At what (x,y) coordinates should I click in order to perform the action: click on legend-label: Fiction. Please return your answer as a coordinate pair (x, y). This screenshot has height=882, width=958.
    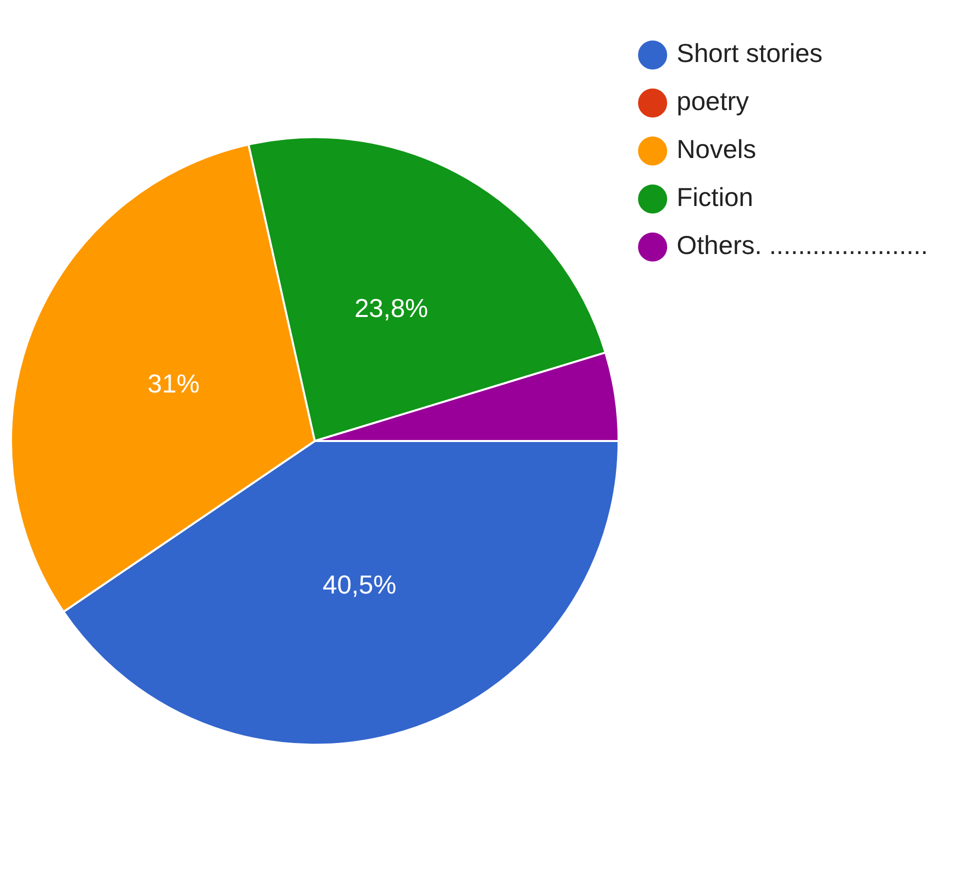
    Looking at the image, I should click on (715, 197).